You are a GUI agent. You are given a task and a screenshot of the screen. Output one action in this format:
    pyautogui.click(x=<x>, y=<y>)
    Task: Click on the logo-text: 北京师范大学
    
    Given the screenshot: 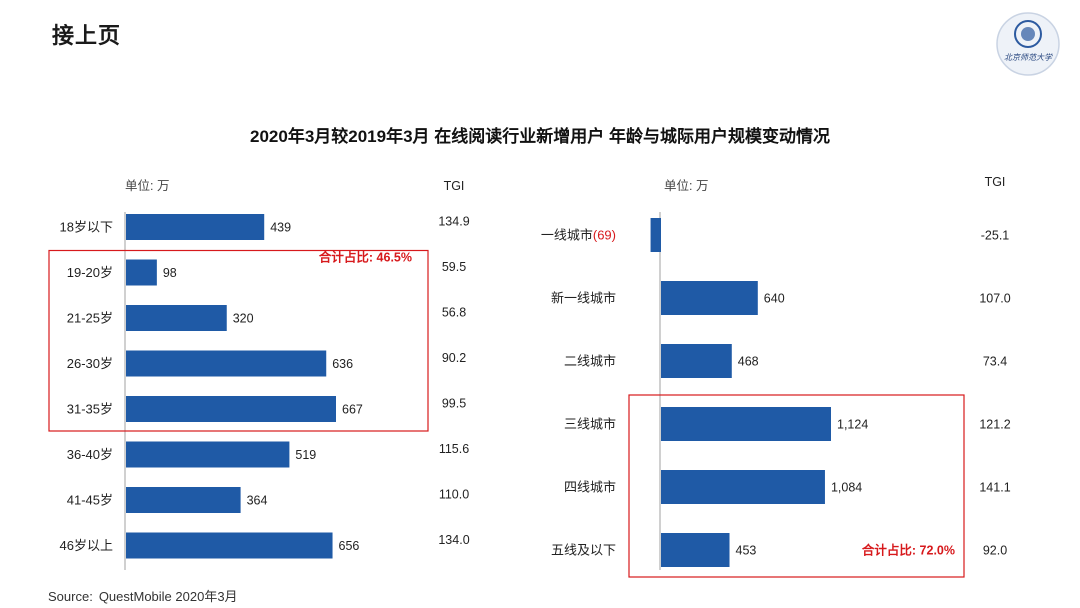 What is the action you would take?
    pyautogui.click(x=1028, y=57)
    